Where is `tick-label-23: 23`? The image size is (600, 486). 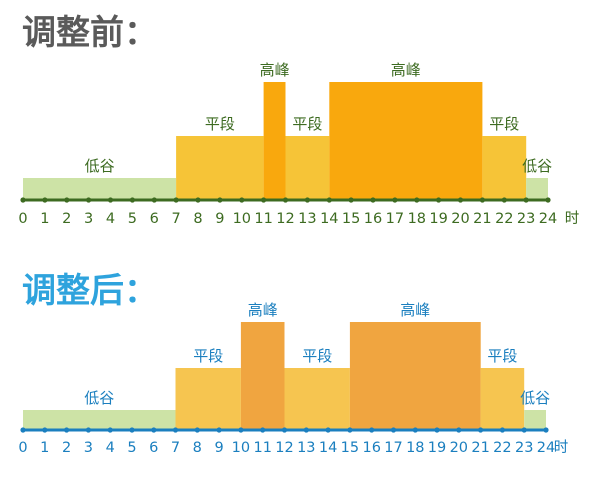 tick-label-23: 23 is located at coordinates (524, 448).